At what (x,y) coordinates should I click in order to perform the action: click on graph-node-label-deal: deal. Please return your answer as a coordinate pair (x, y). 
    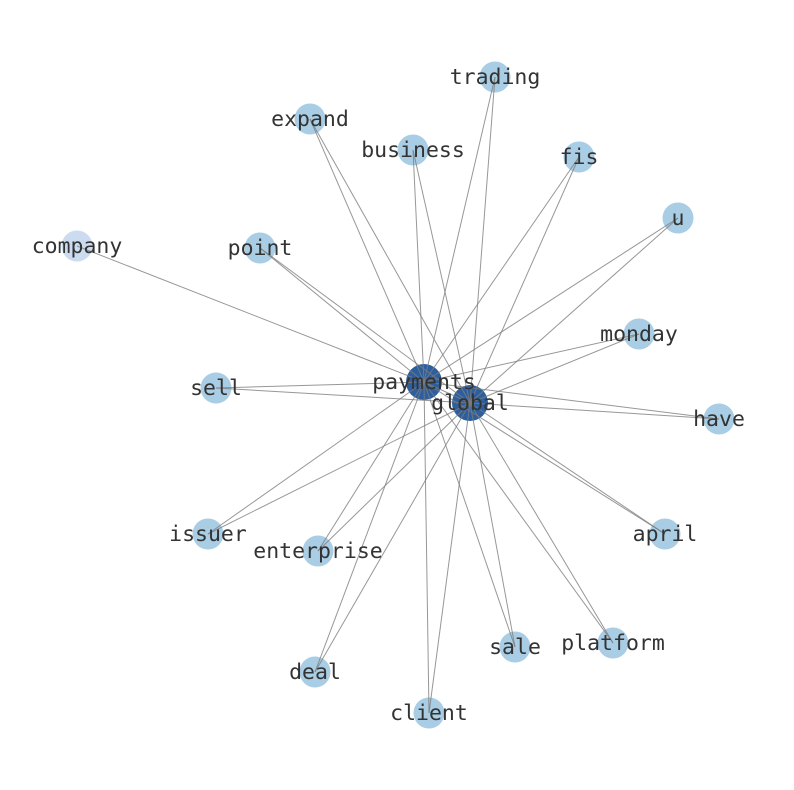
    Looking at the image, I should click on (315, 672).